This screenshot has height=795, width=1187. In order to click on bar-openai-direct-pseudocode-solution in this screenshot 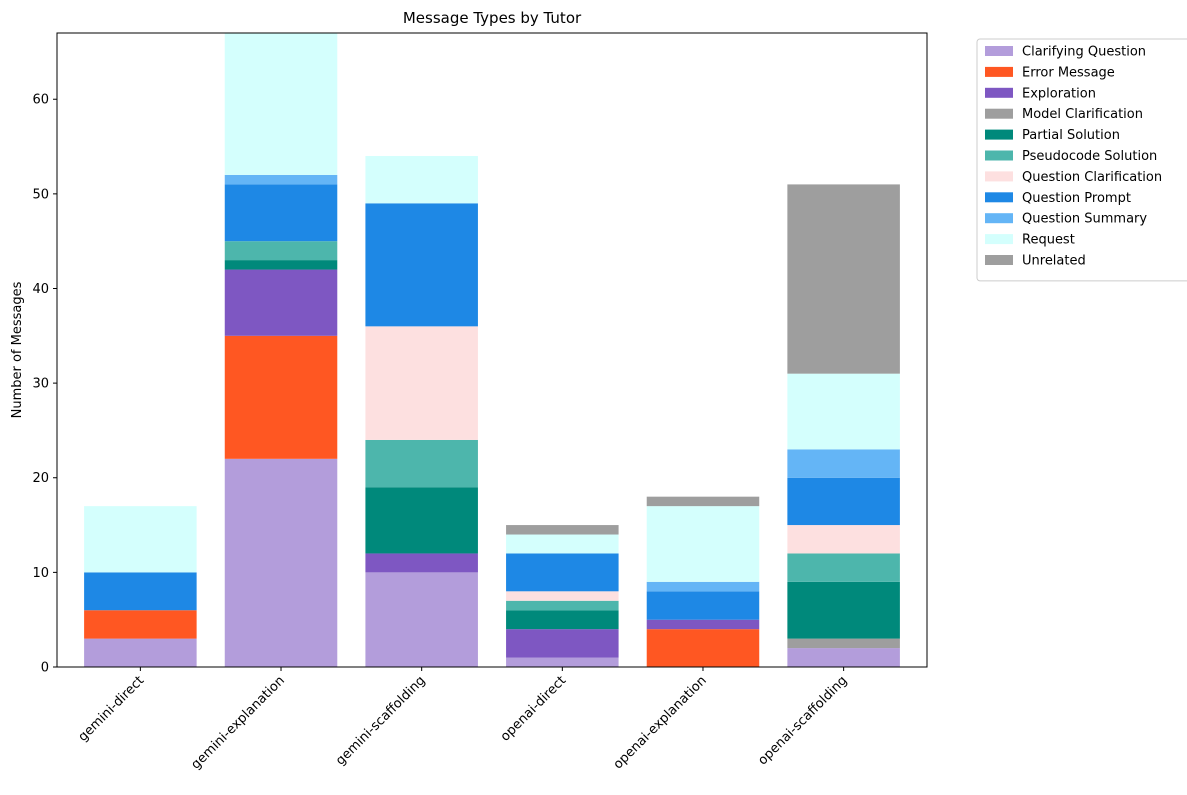, I will do `click(562, 605)`.